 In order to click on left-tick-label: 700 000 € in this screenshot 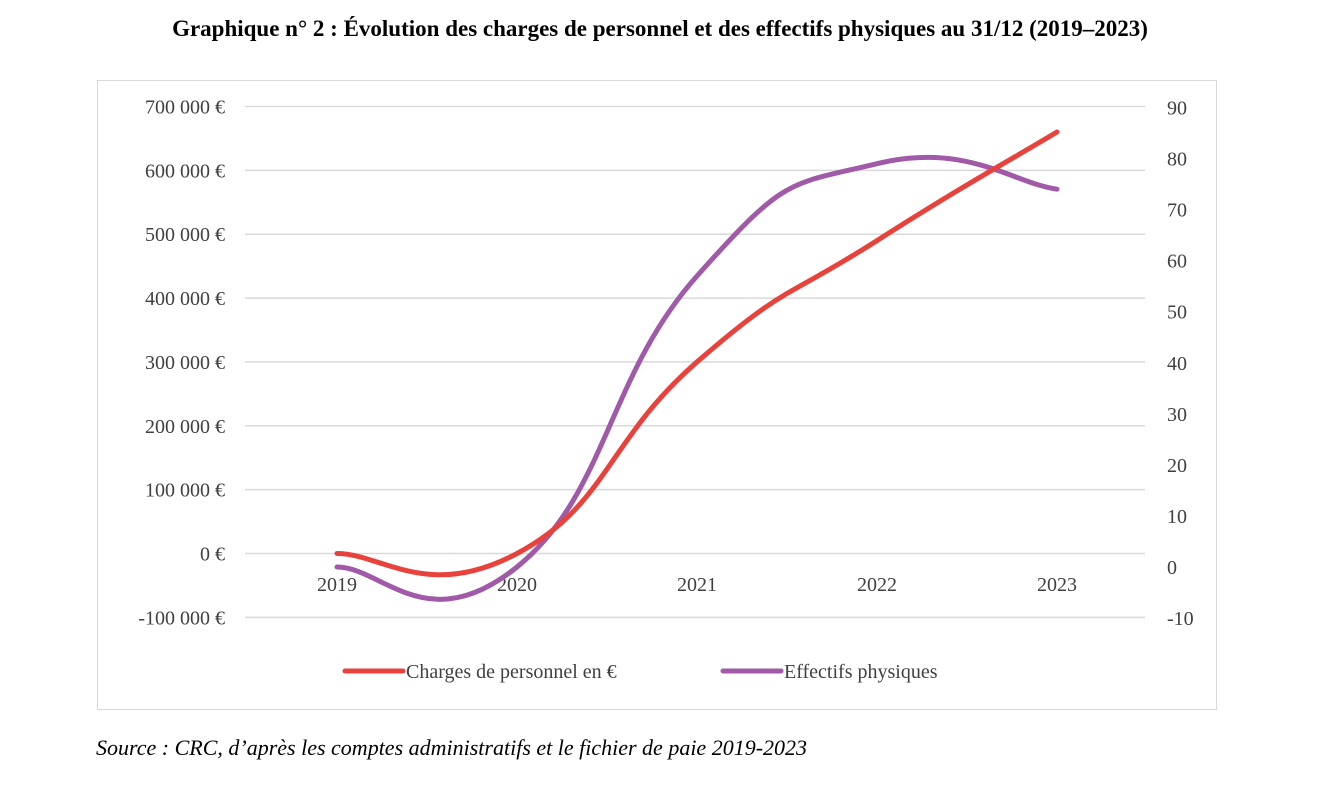, I will do `click(185, 108)`.